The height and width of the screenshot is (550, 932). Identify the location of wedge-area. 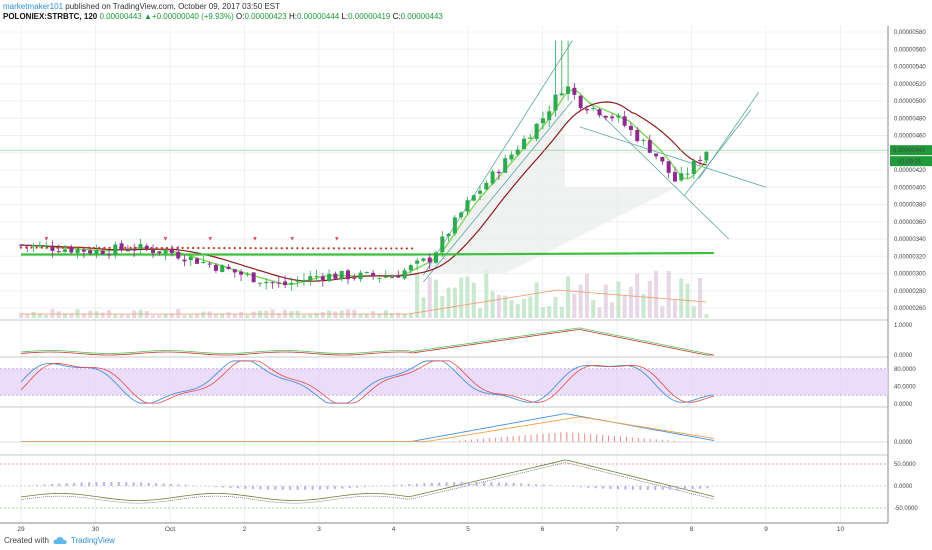
(550, 178).